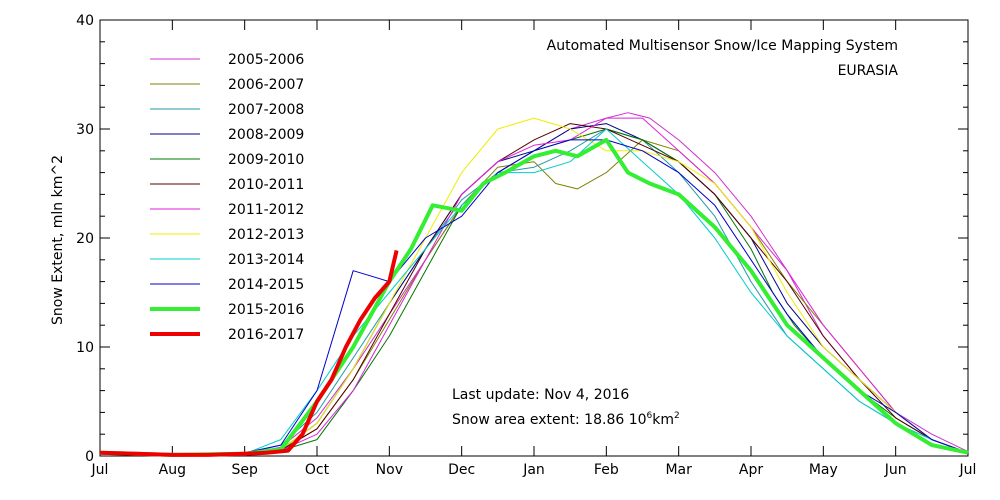  I want to click on legend-label: 2013-2014, so click(266, 260).